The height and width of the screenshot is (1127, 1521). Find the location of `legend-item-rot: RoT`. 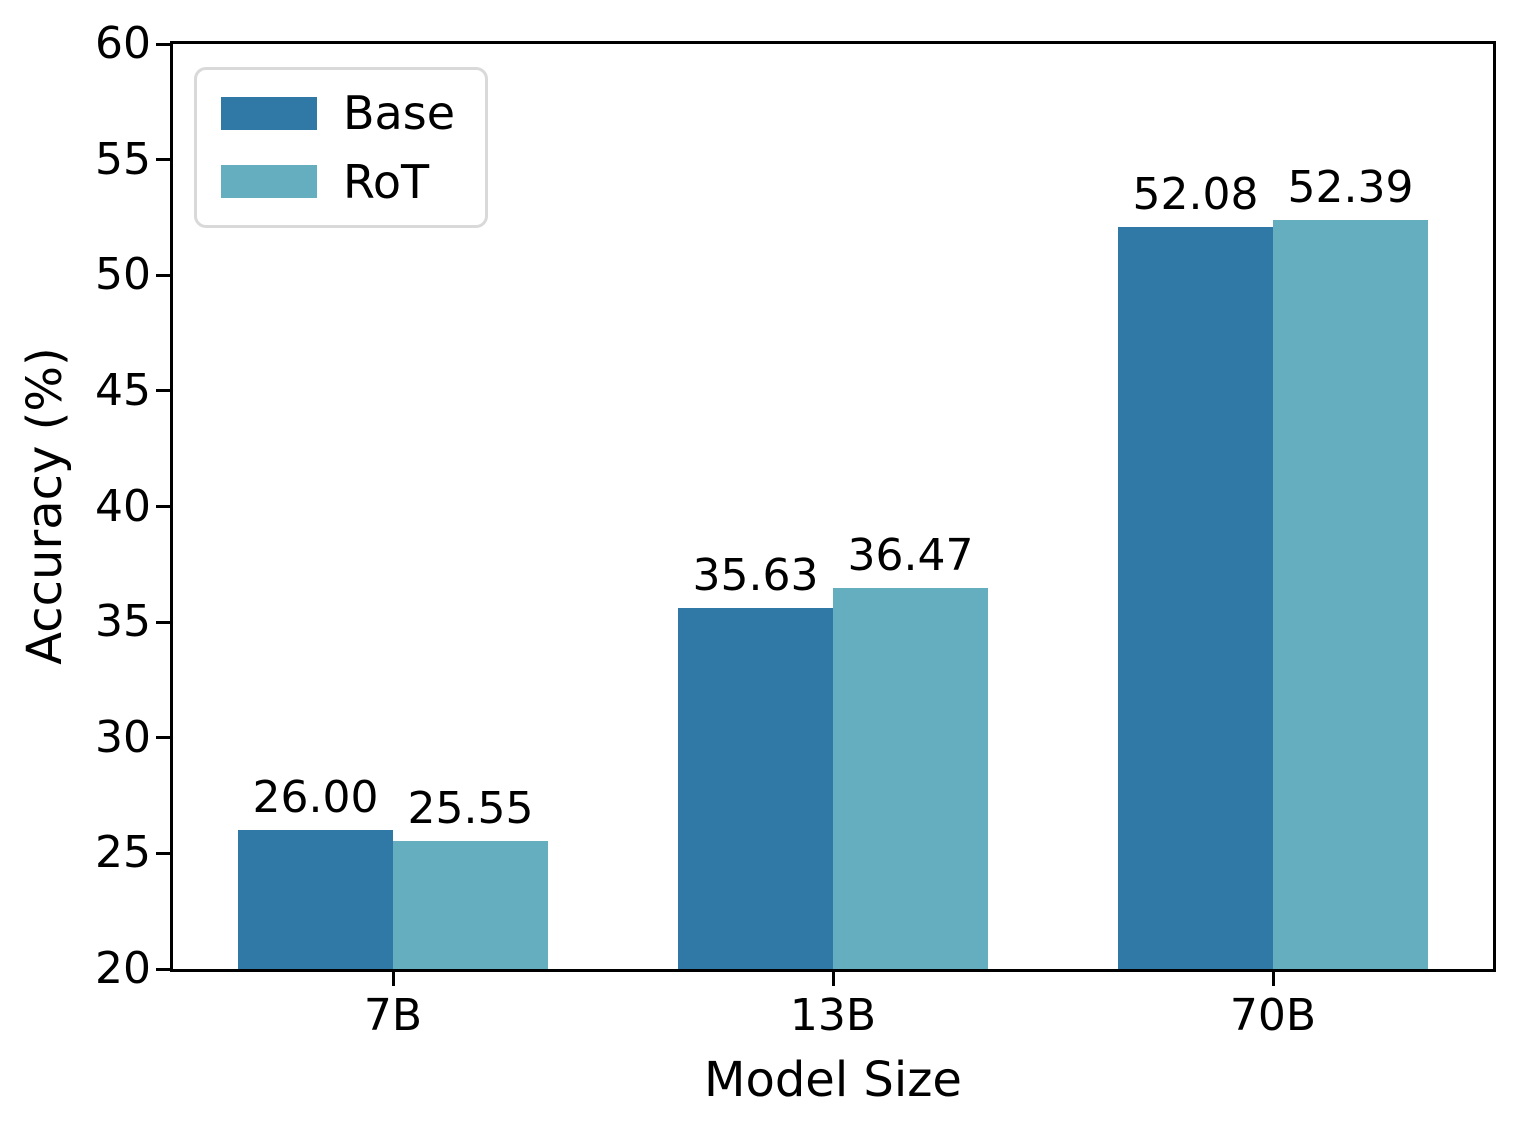

legend-item-rot: RoT is located at coordinates (338, 181).